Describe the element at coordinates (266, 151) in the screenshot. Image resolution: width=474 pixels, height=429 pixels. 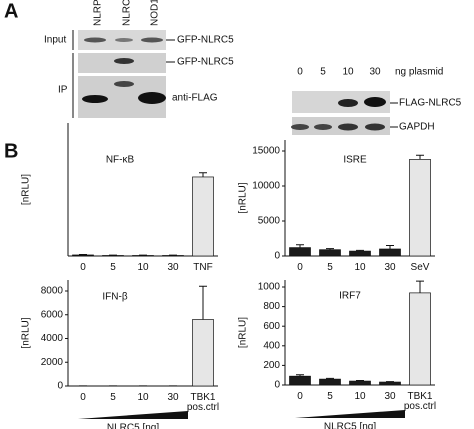
I see `y-tick-label: 15000` at that location.